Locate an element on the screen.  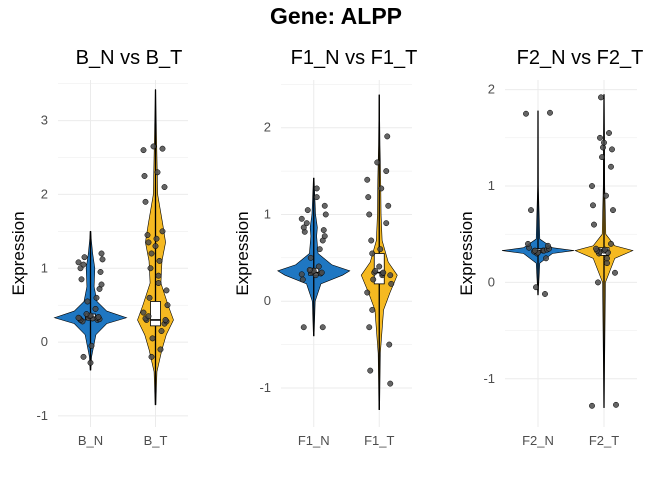
y-tick-label: -1 is located at coordinates (265, 387).